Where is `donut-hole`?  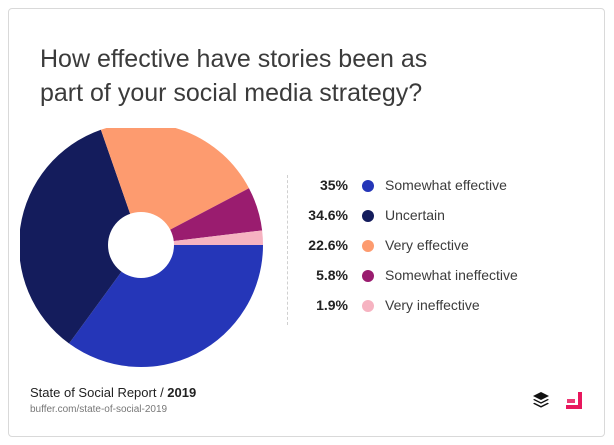
donut-hole is located at coordinates (141, 245).